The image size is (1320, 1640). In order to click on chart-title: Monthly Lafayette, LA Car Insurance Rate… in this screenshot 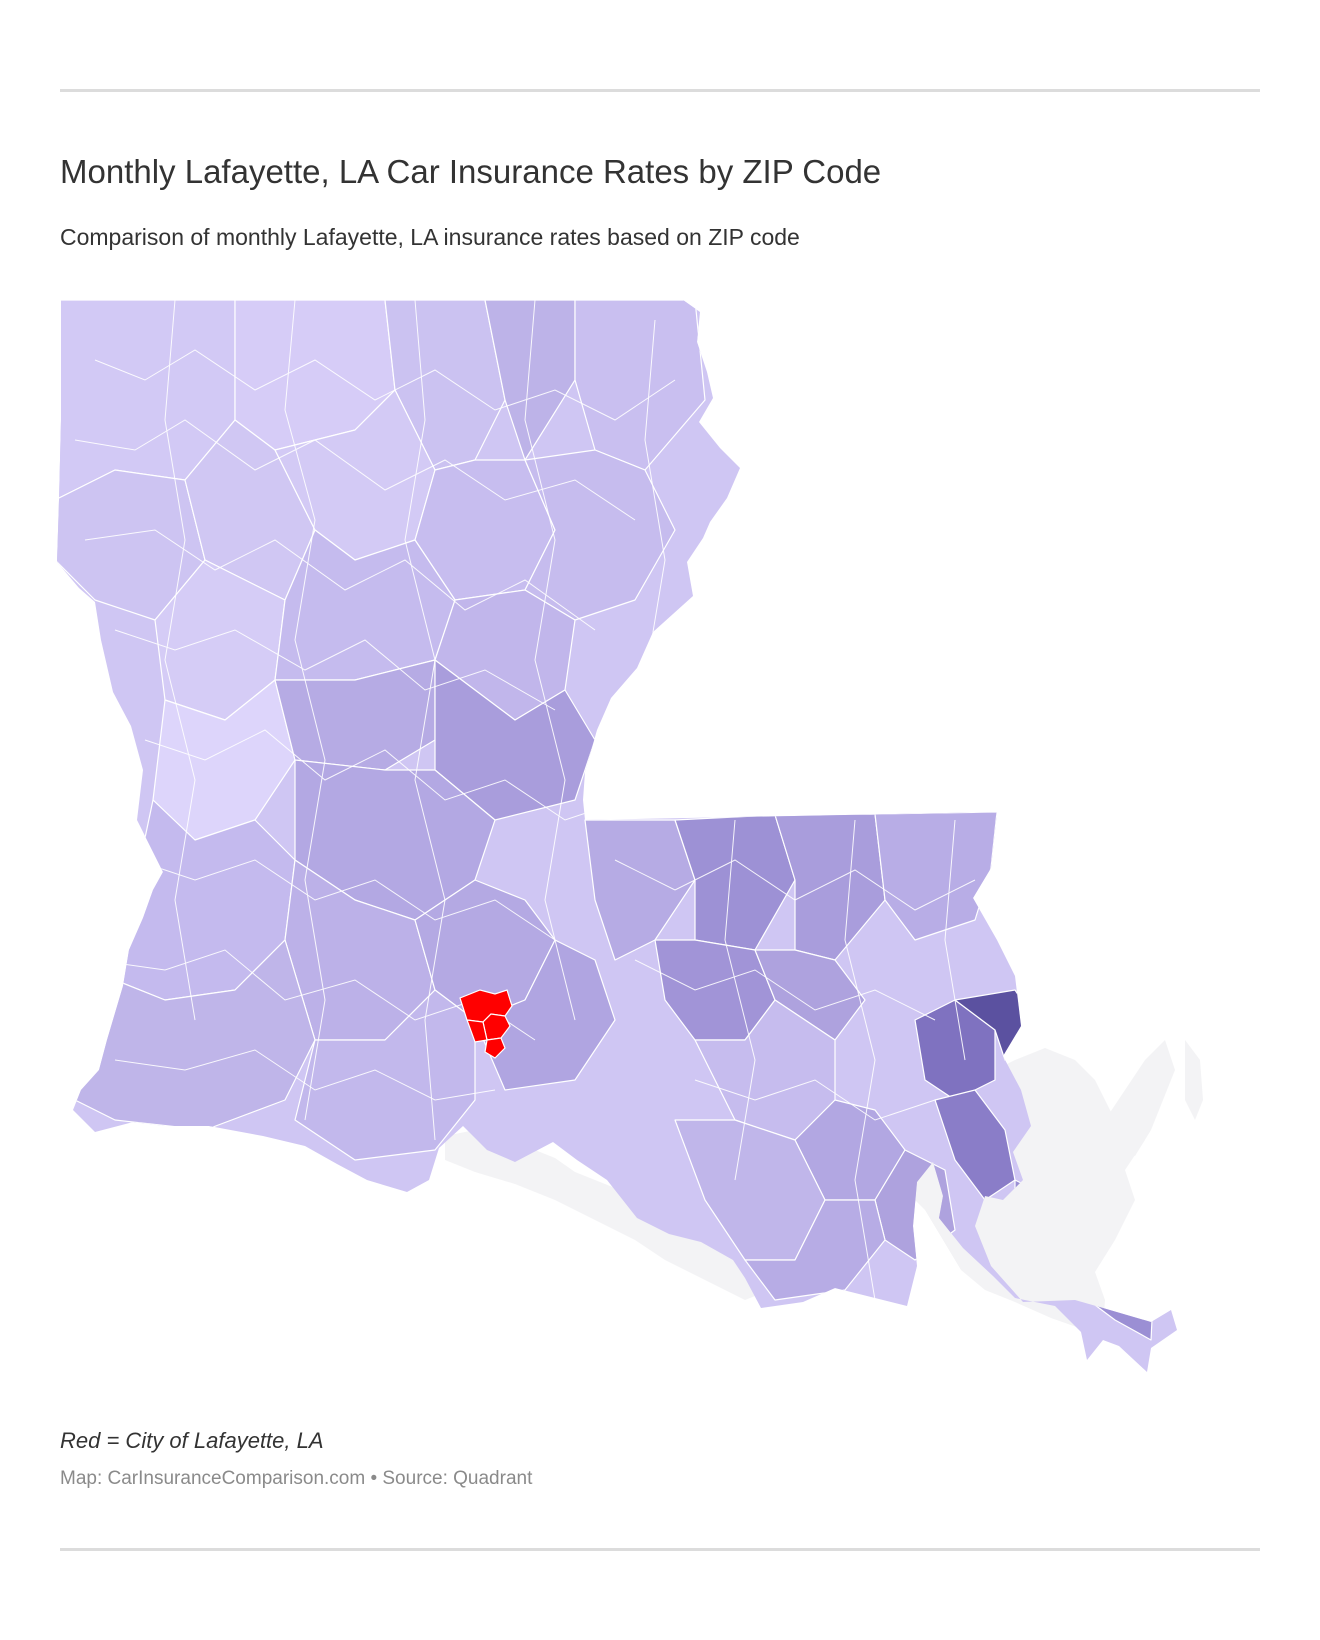, I will do `click(471, 171)`.